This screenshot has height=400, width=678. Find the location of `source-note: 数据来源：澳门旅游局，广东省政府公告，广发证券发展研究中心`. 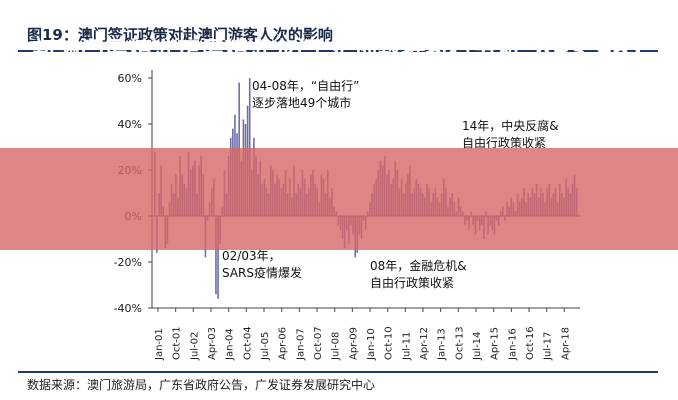

source-note: 数据来源：澳门旅游局，广东省政府公告，广发证券发展研究中心 is located at coordinates (201, 385).